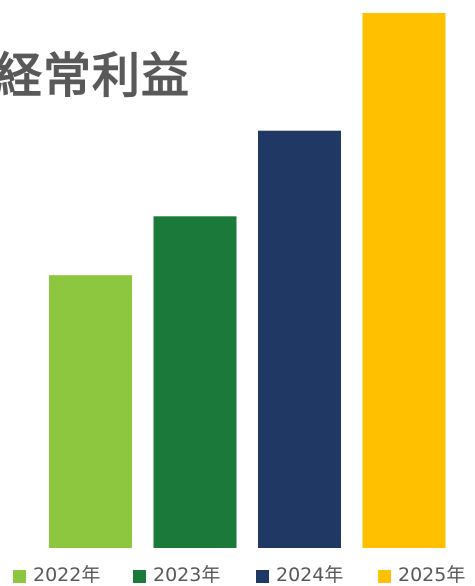 This screenshot has height=586, width=475. What do you see at coordinates (67, 575) in the screenshot?
I see `legend-label: 2022年` at bounding box center [67, 575].